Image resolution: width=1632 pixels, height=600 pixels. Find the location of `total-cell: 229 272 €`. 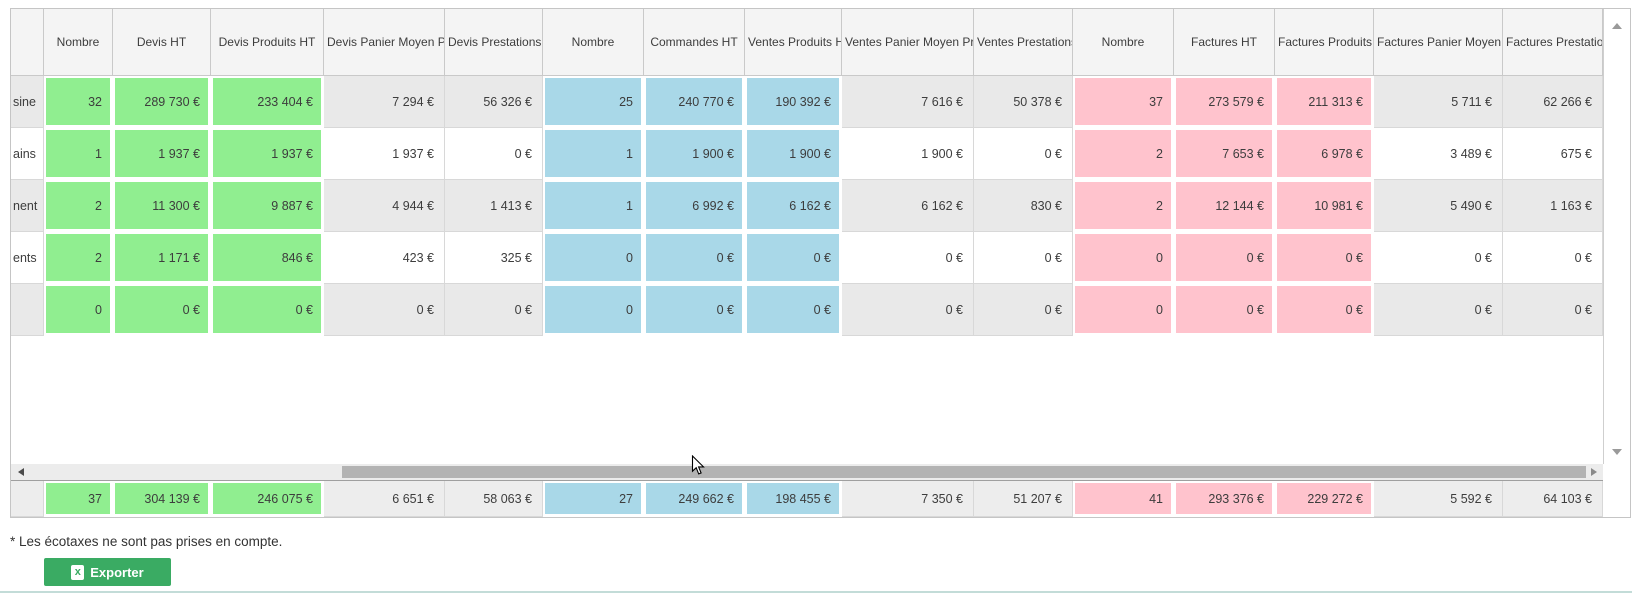

total-cell: 229 272 € is located at coordinates (1324, 499).